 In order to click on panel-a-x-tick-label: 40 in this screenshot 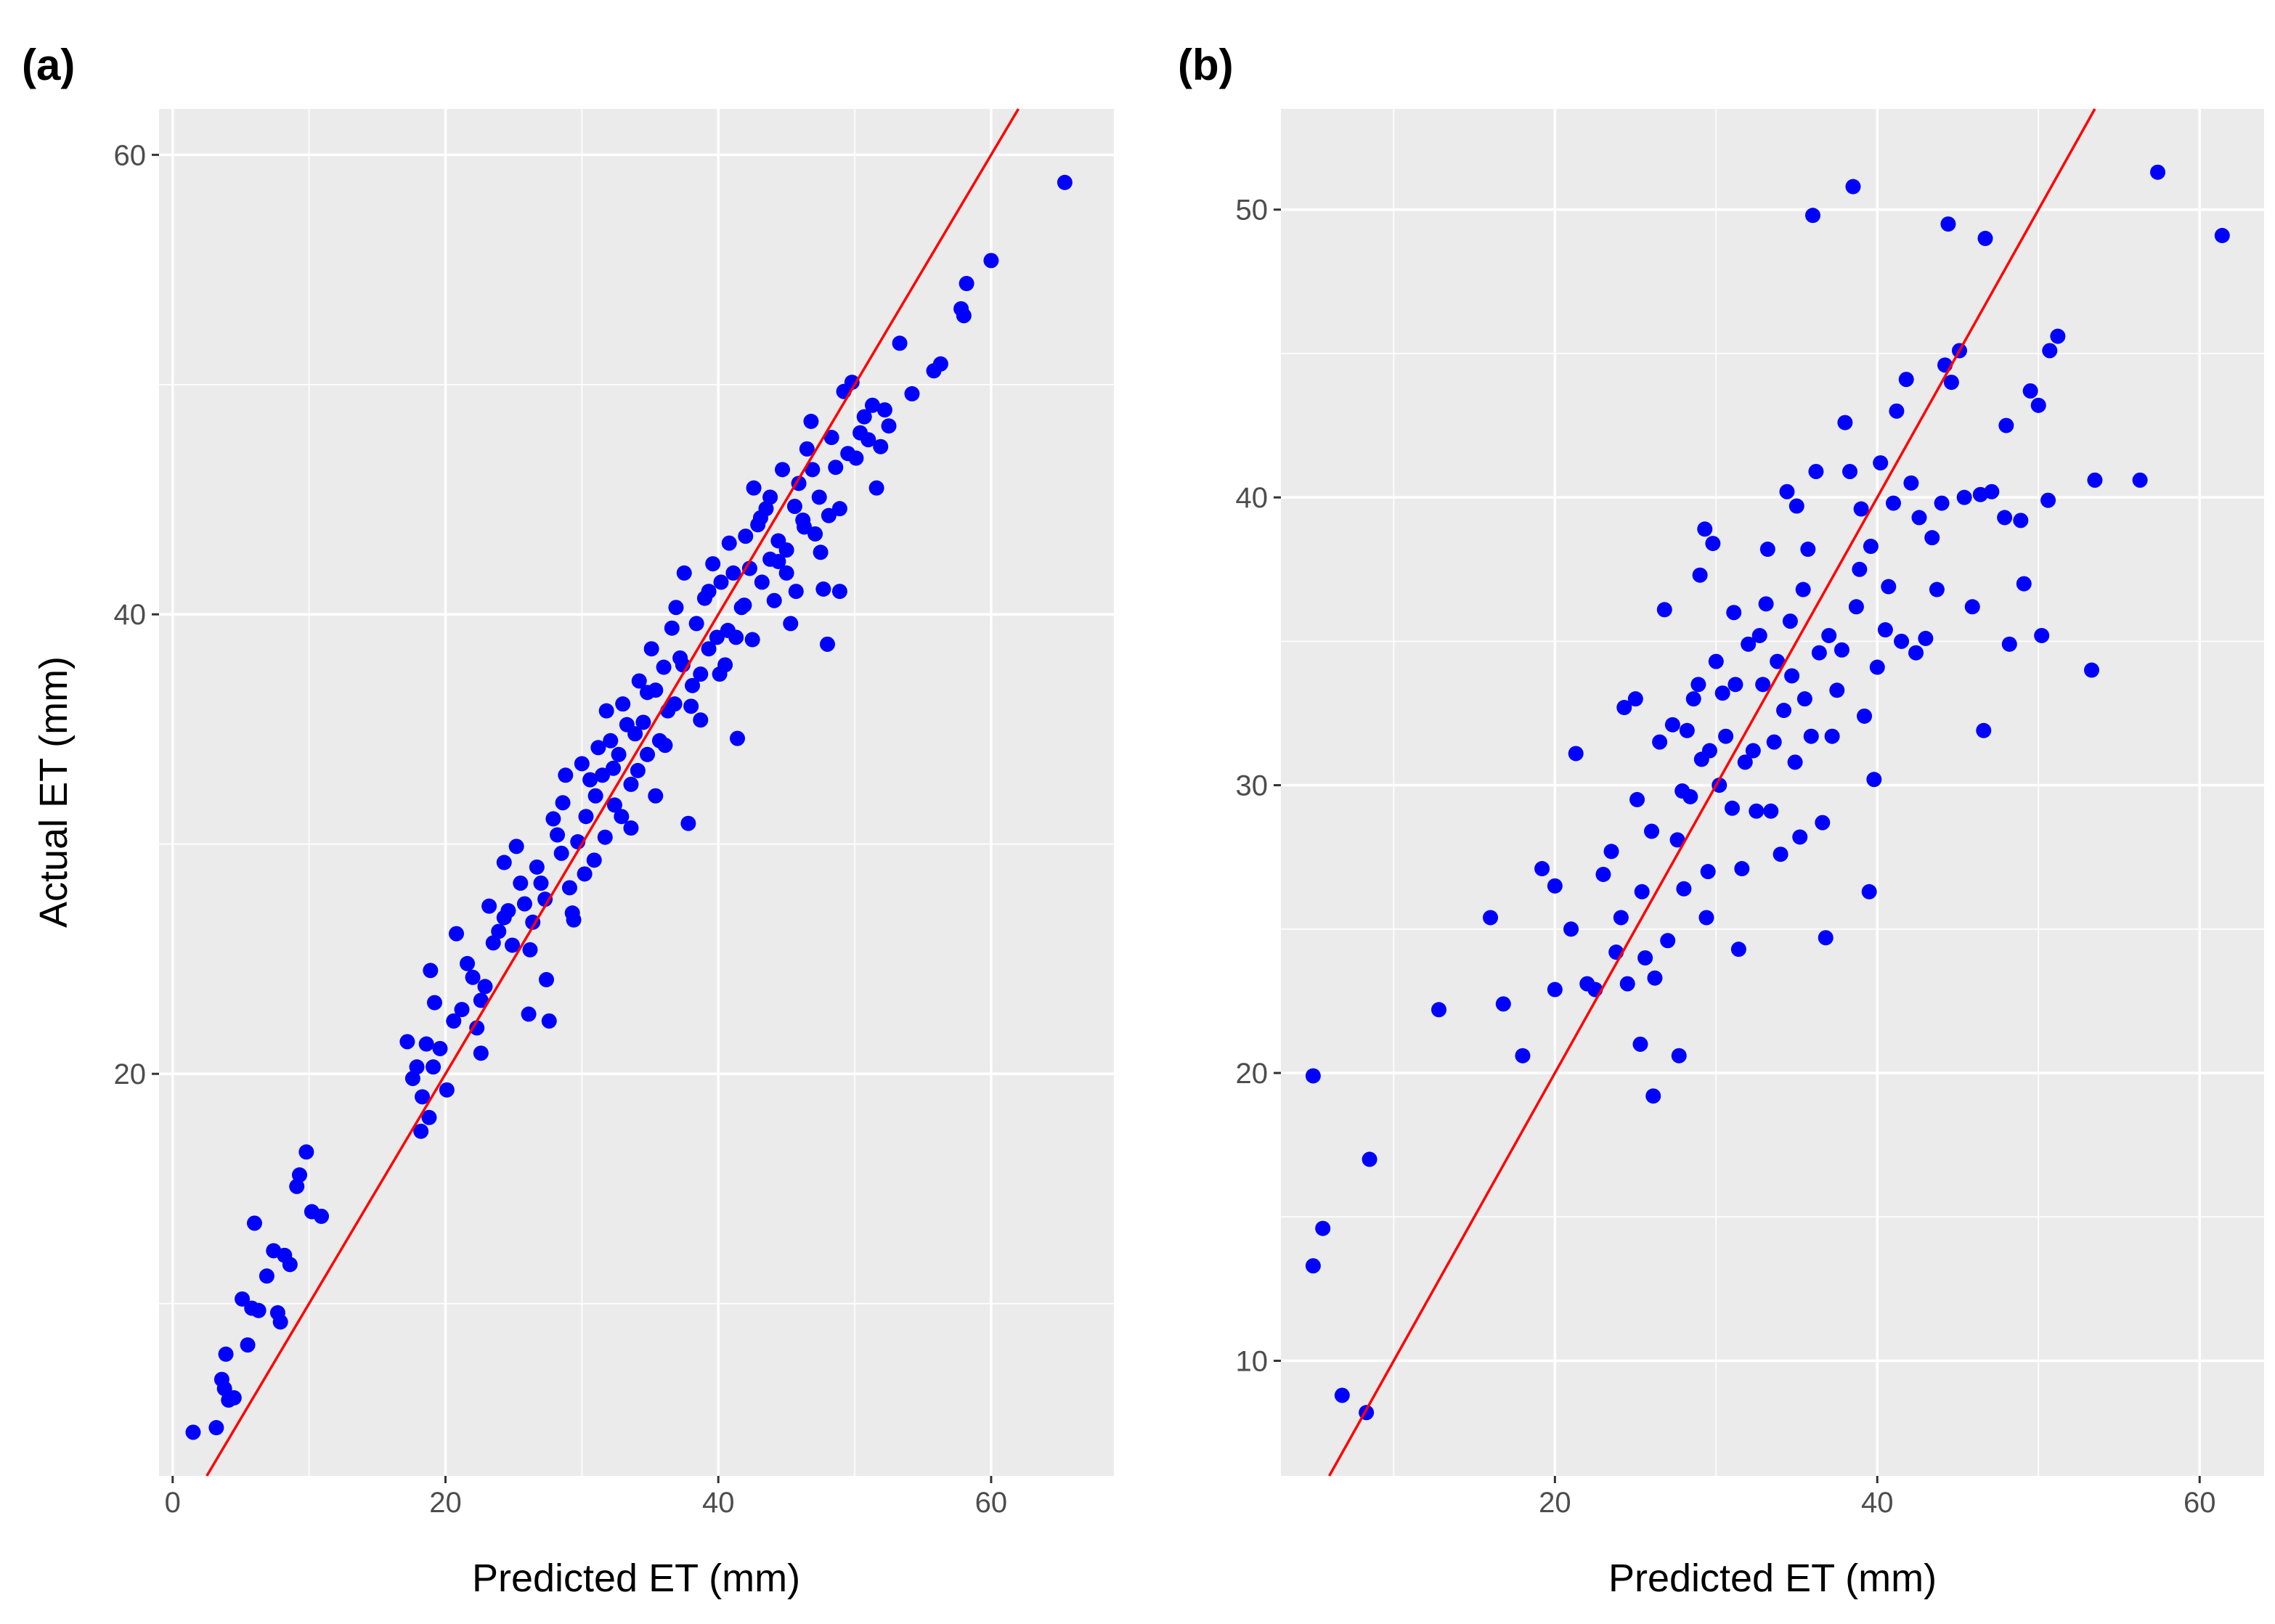, I will do `click(718, 1503)`.